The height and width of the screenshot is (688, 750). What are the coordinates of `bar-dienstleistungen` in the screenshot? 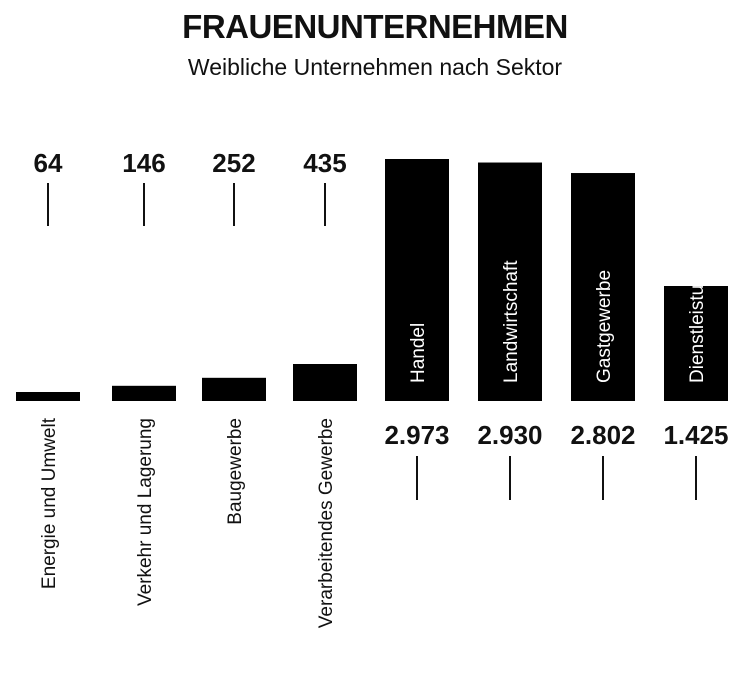 It's located at (696, 343).